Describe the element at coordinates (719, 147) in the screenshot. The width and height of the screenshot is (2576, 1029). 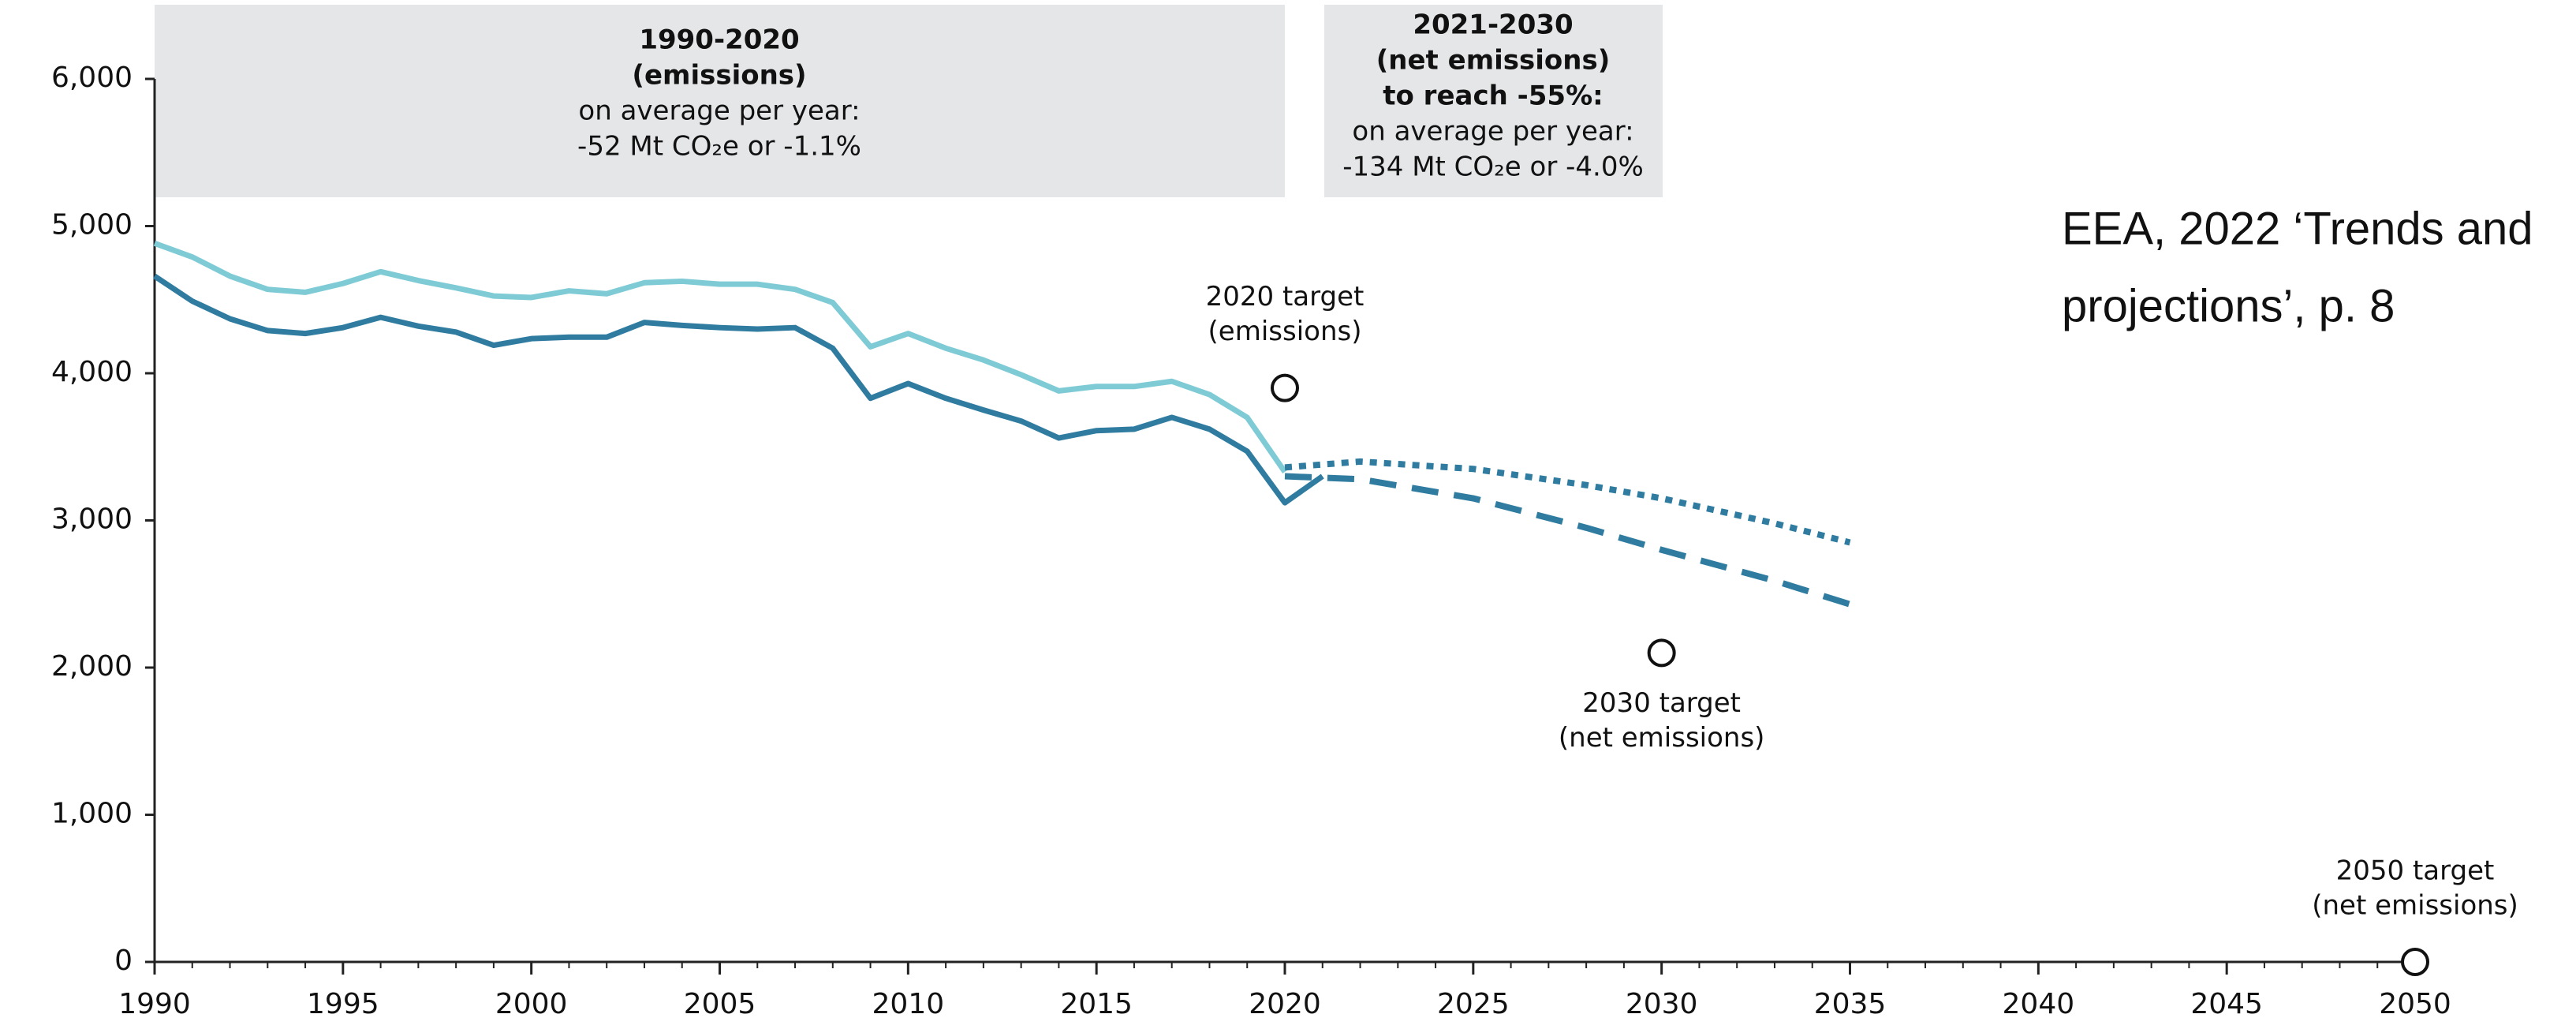
I see `box-text: -52 Mt CO₂e or -1.1%` at that location.